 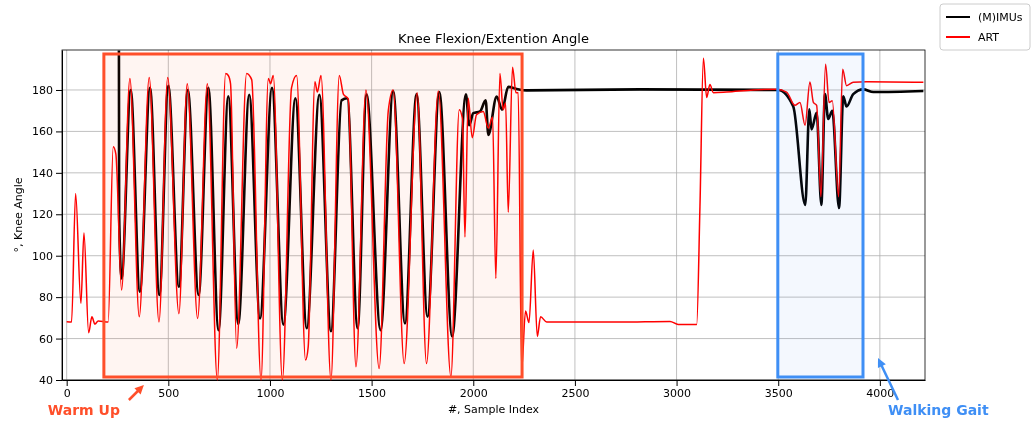 I want to click on y-tick-label: 160, so click(x=42, y=132).